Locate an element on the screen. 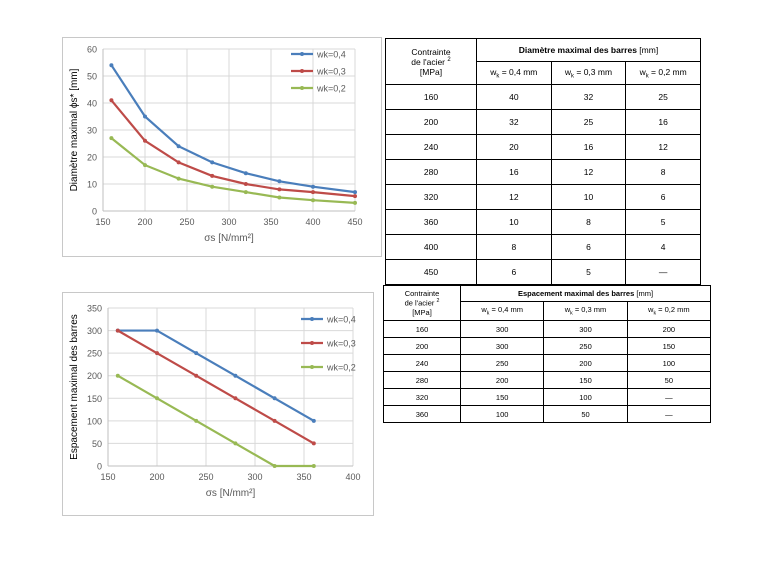 The height and width of the screenshot is (570, 760). table2-col-header: wk = 0,4 mm is located at coordinates (502, 311).